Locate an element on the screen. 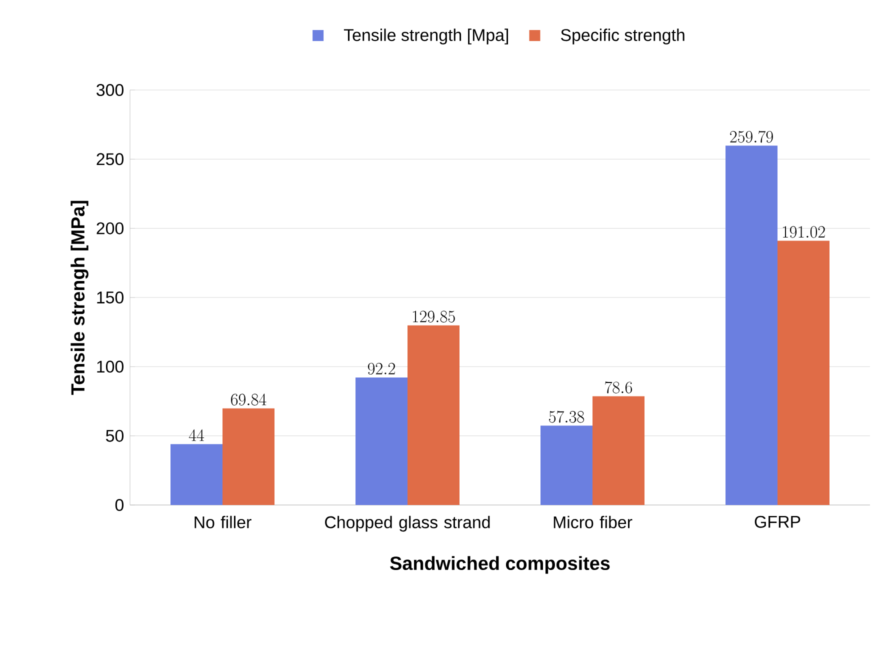 The image size is (883, 645). x-tick-label: GFRP is located at coordinates (777, 522).